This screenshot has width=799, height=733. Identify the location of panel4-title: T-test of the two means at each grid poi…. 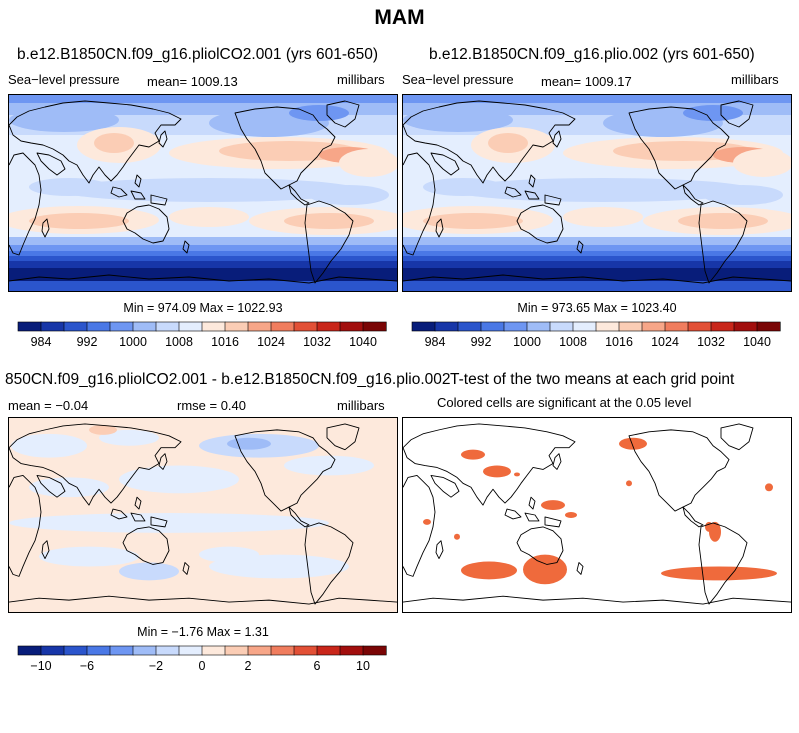
(592, 379).